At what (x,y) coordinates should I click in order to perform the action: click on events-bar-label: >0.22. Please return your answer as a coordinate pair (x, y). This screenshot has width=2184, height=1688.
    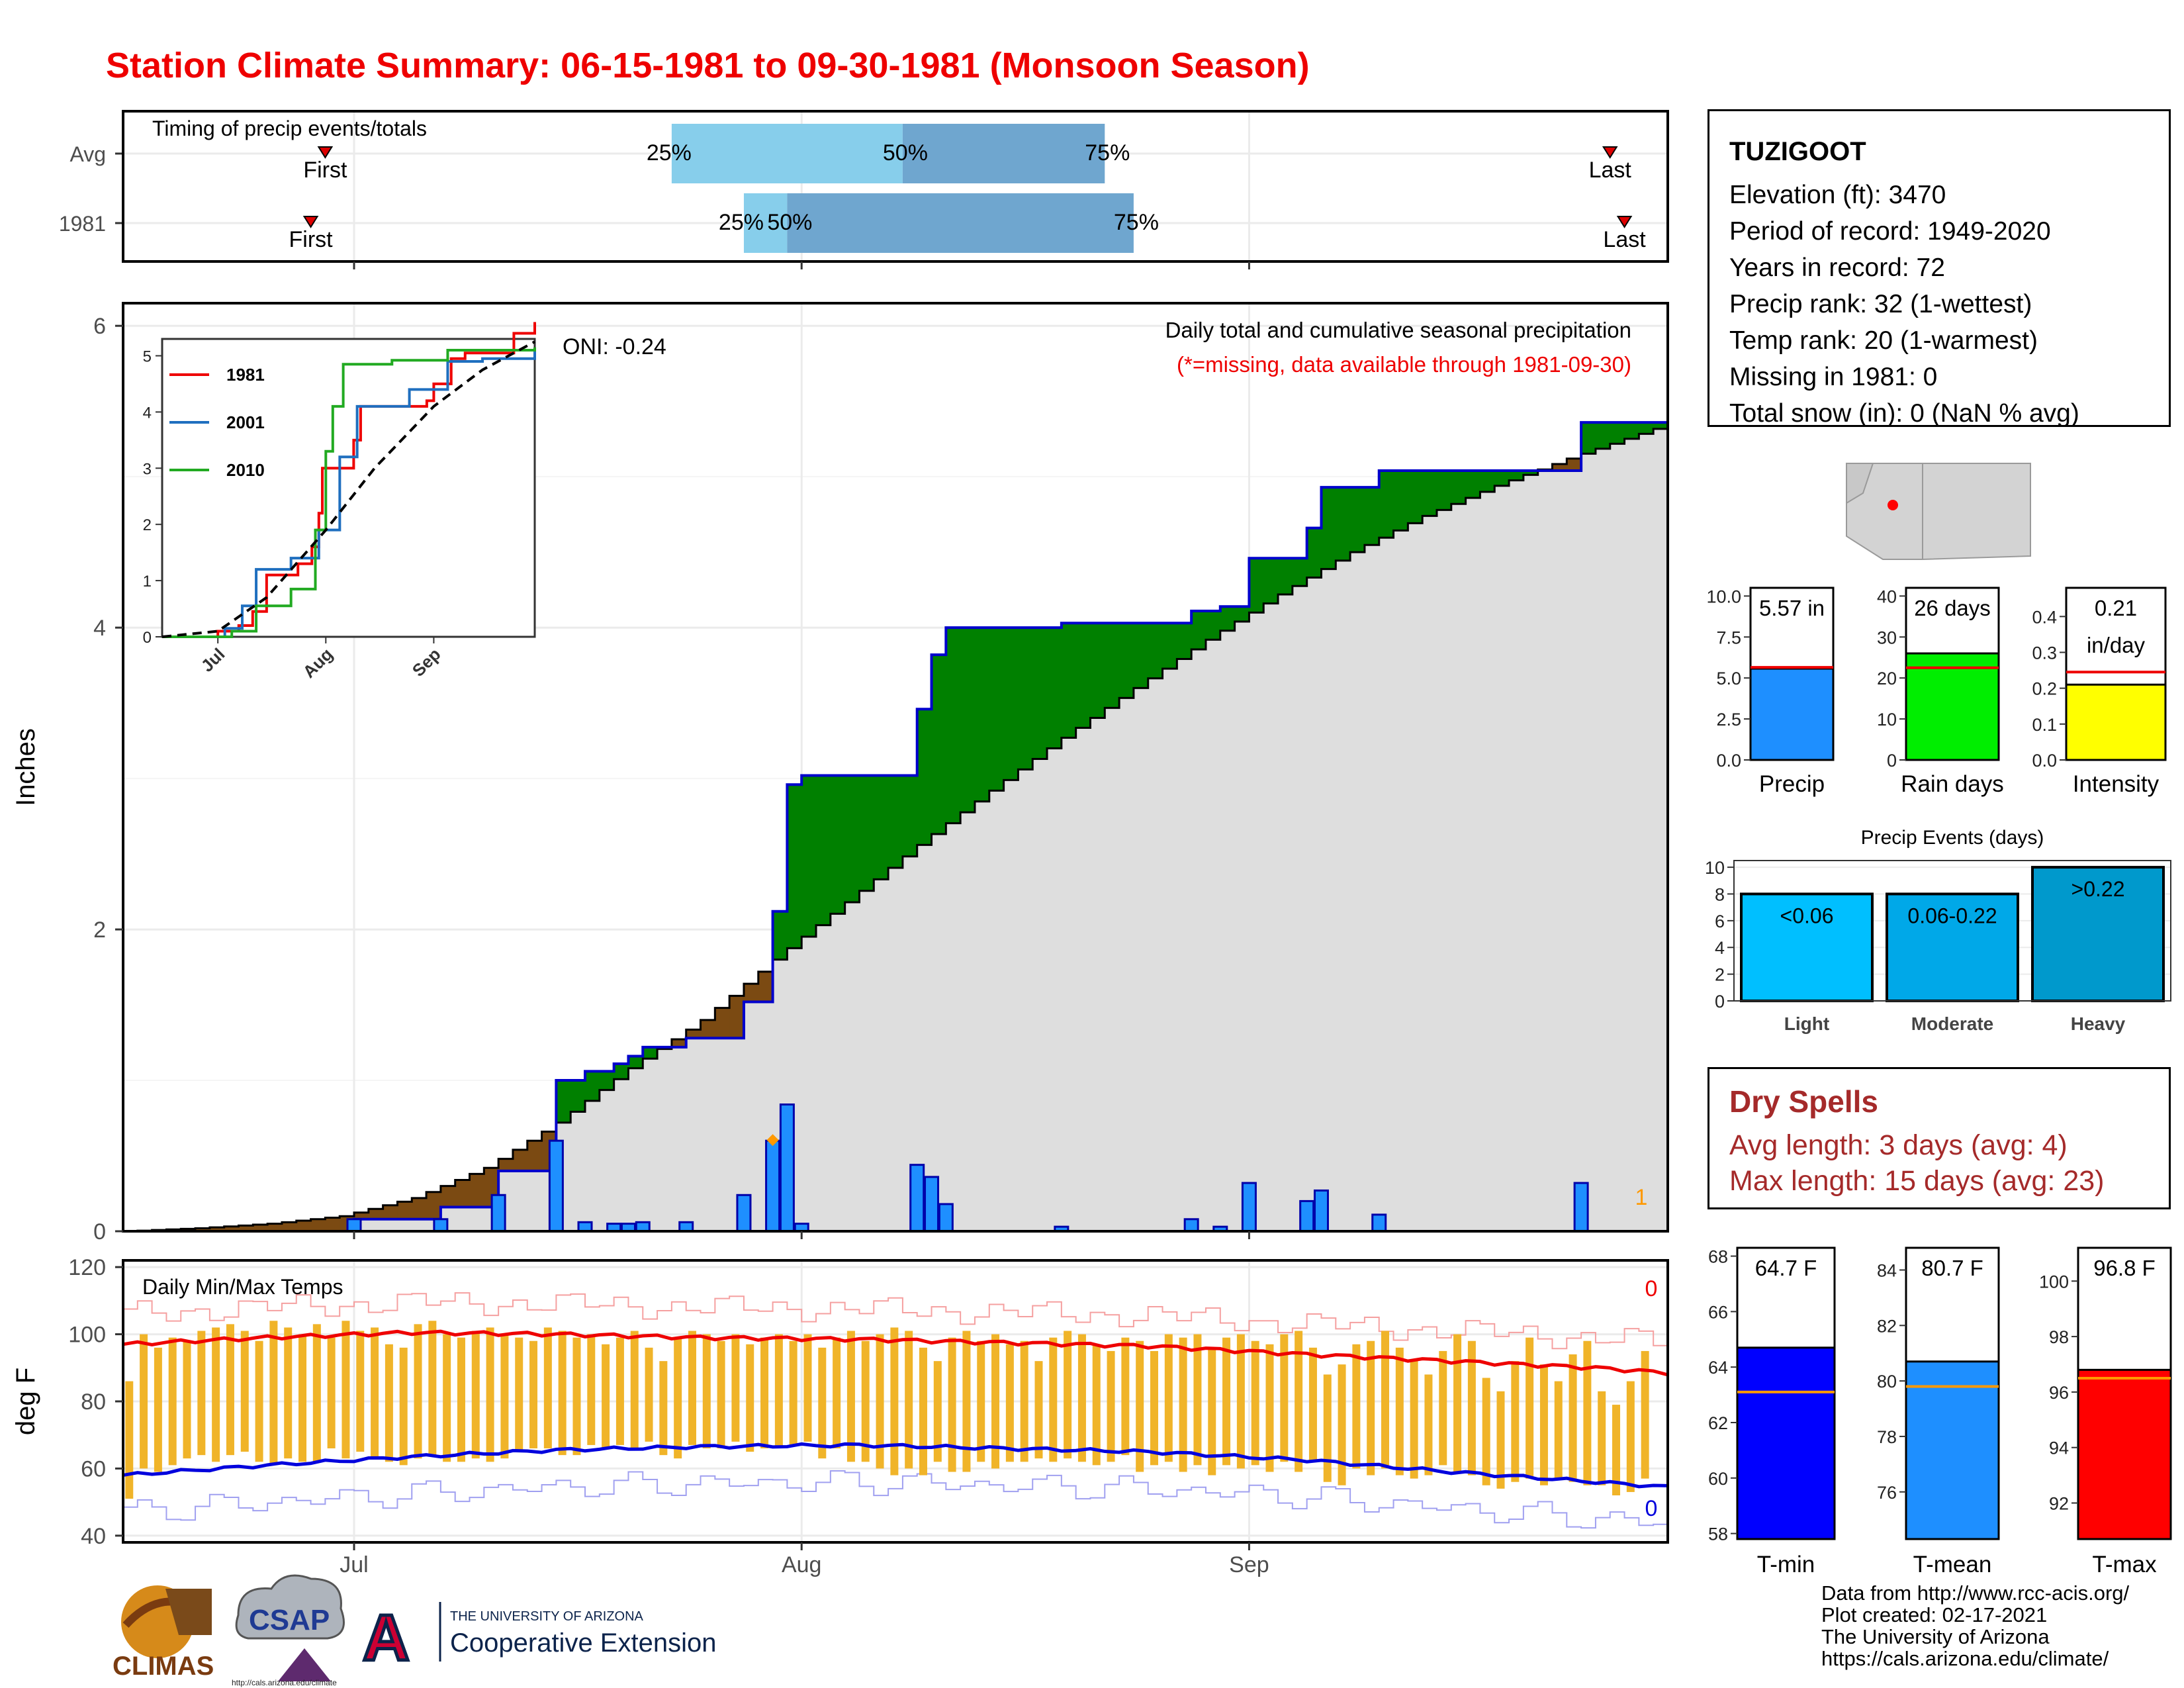
    Looking at the image, I should click on (2098, 889).